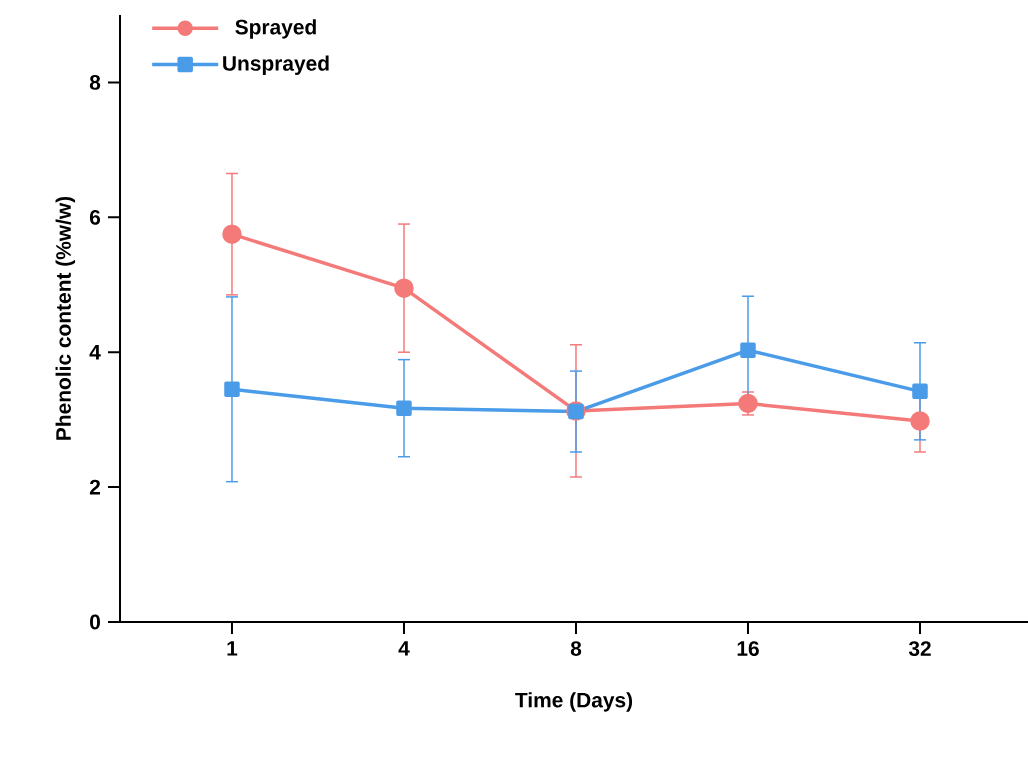  I want to click on y-tick-label: 4, so click(95, 352).